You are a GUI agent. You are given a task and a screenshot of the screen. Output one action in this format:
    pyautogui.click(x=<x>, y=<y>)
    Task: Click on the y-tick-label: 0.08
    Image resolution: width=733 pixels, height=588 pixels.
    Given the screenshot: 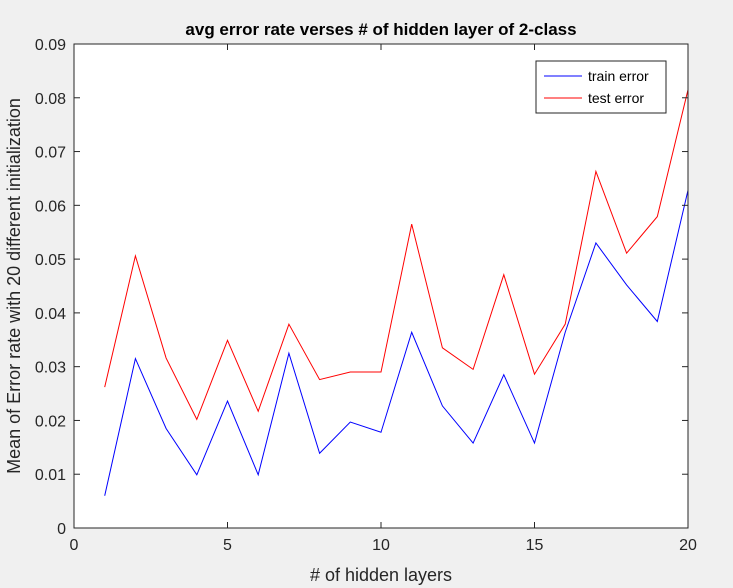 What is the action you would take?
    pyautogui.click(x=50, y=99)
    